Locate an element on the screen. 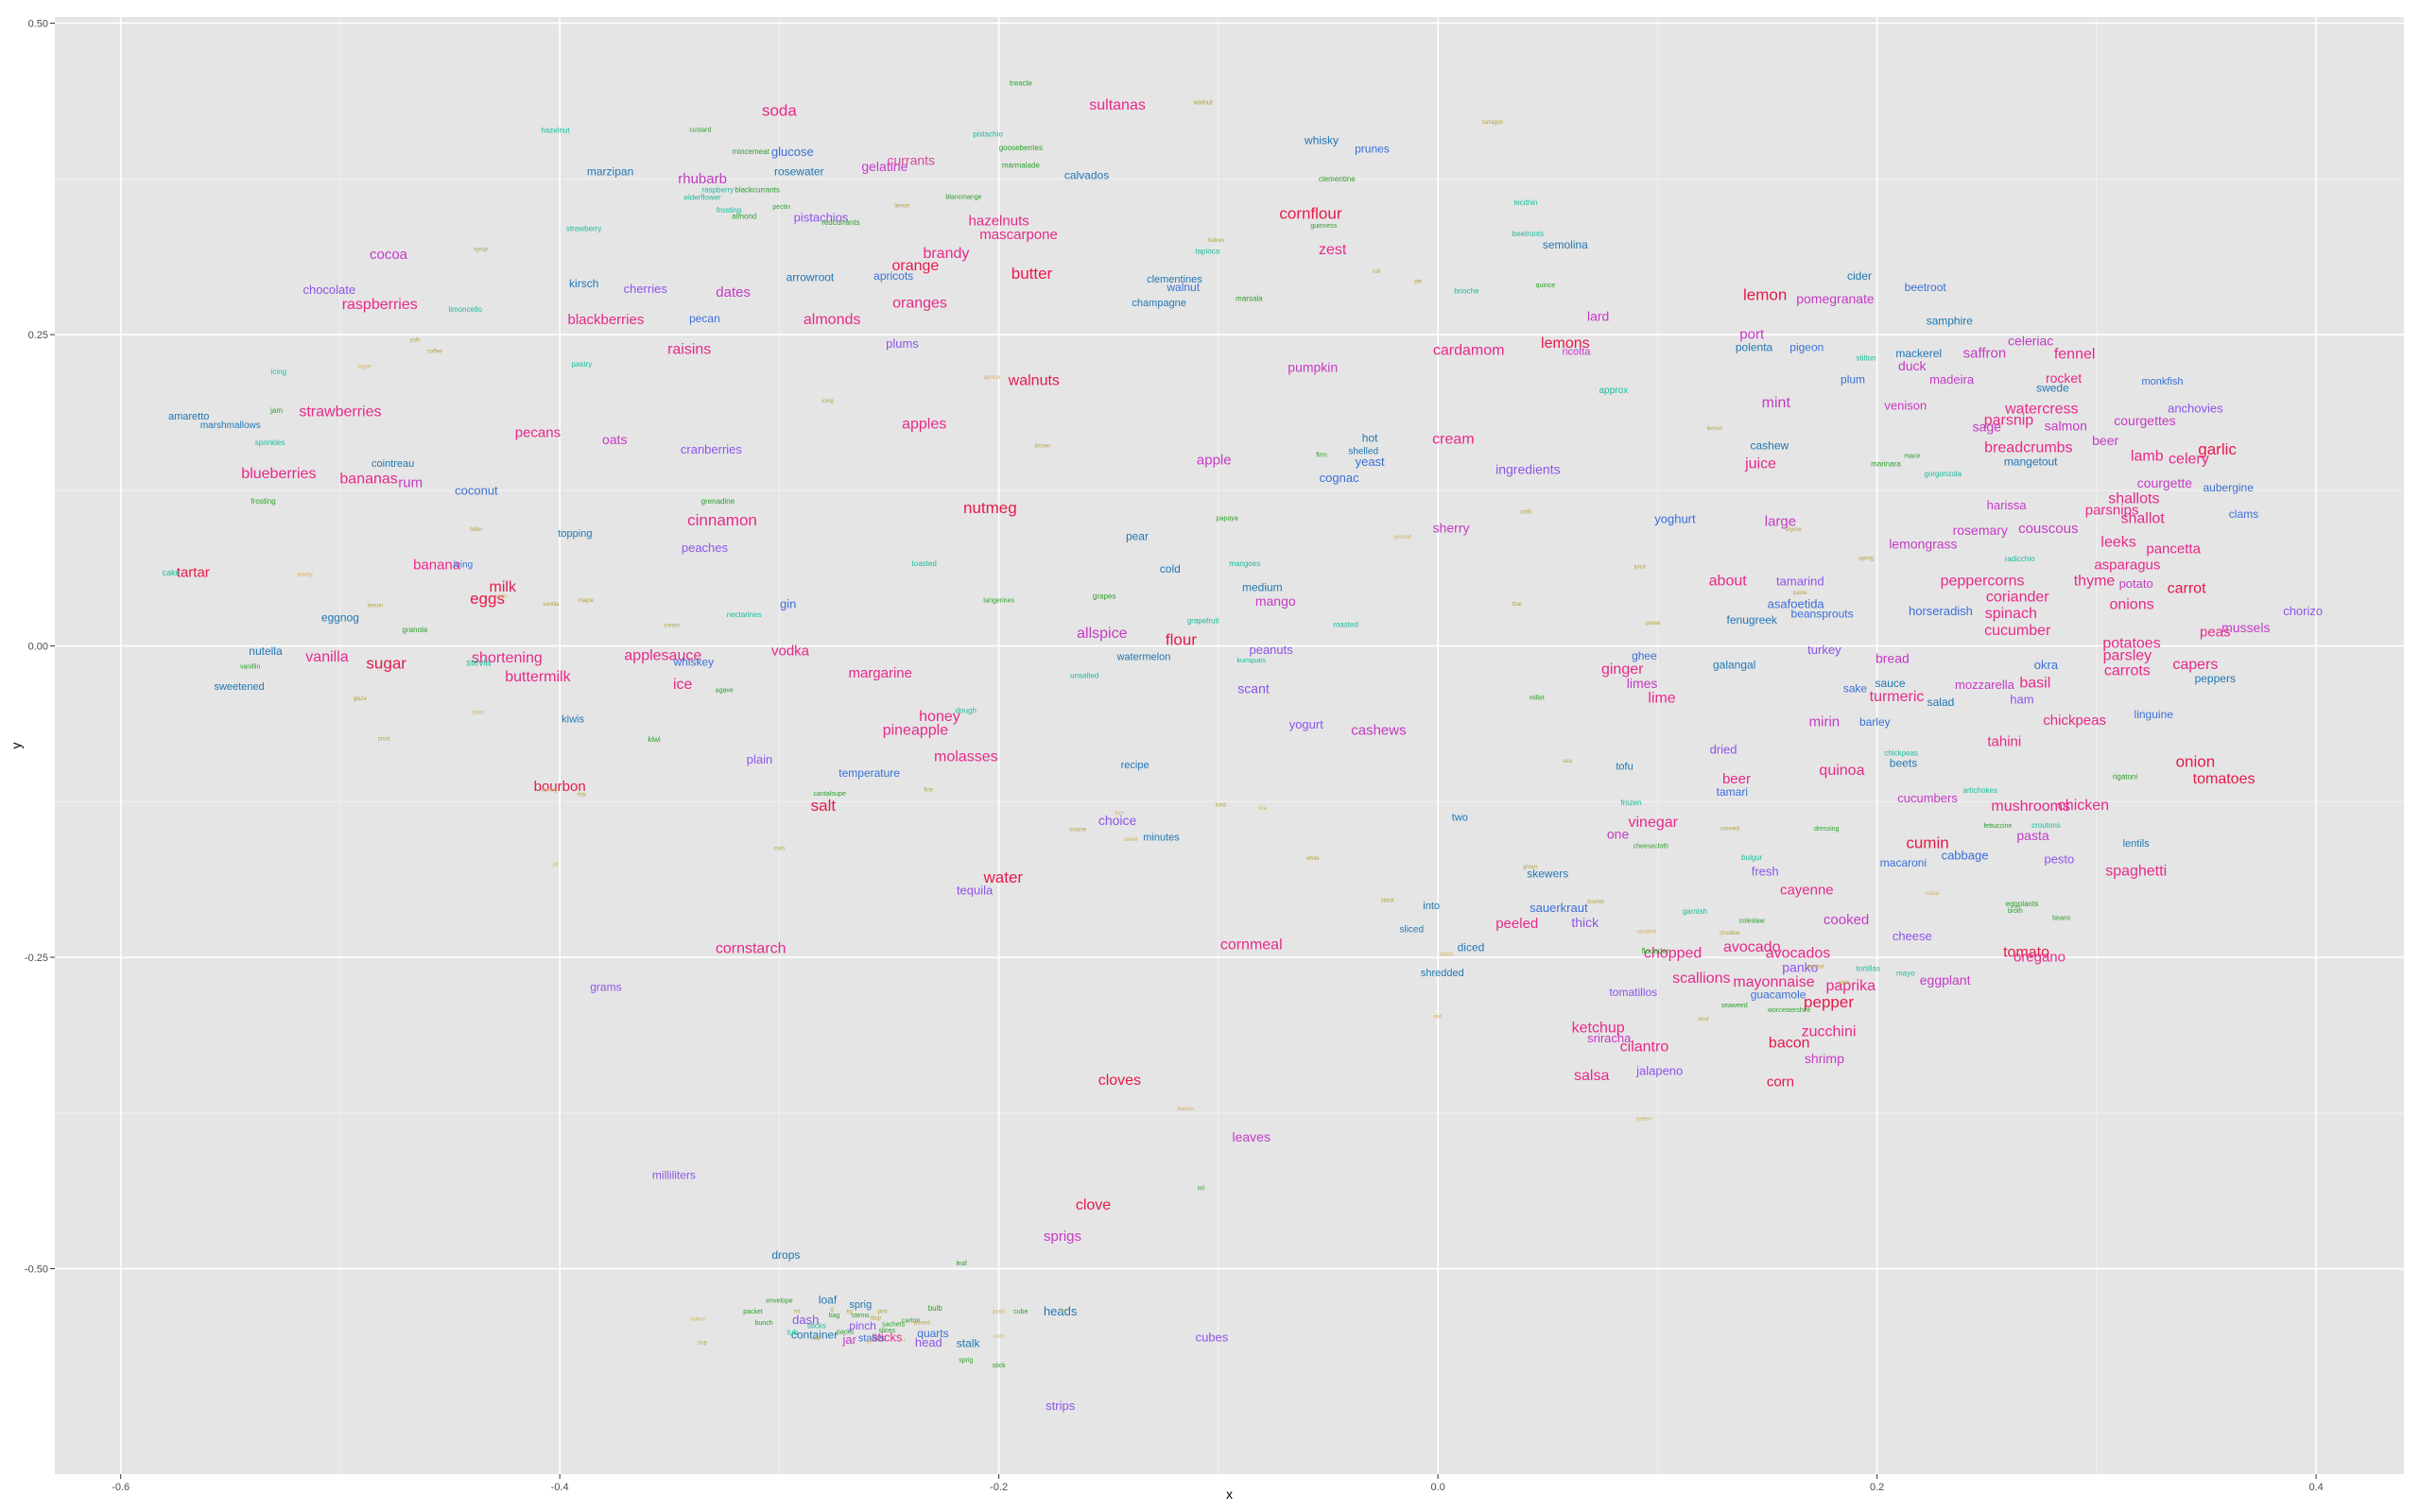 This screenshot has height=1512, width=2420. point-label: cheddar is located at coordinates (1730, 933).